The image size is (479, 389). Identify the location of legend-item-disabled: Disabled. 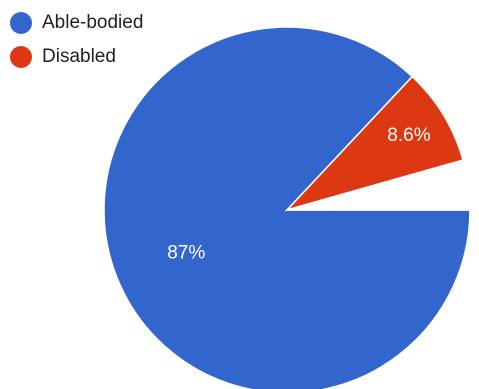
(76, 57).